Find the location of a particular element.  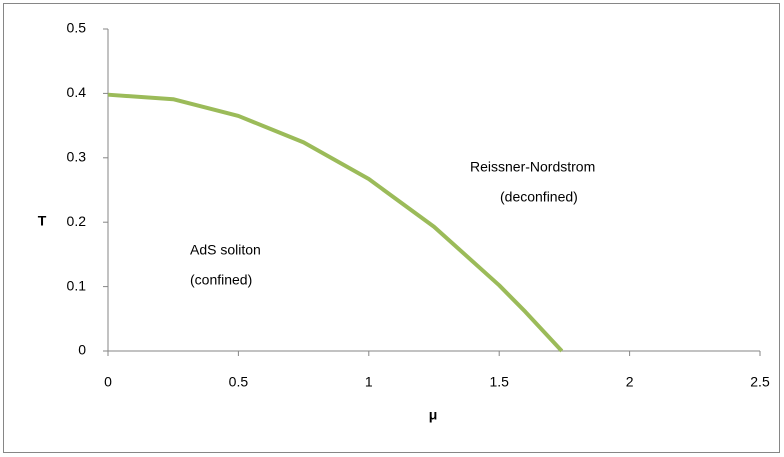

y-tick-label: 0.2 is located at coordinates (77, 221).